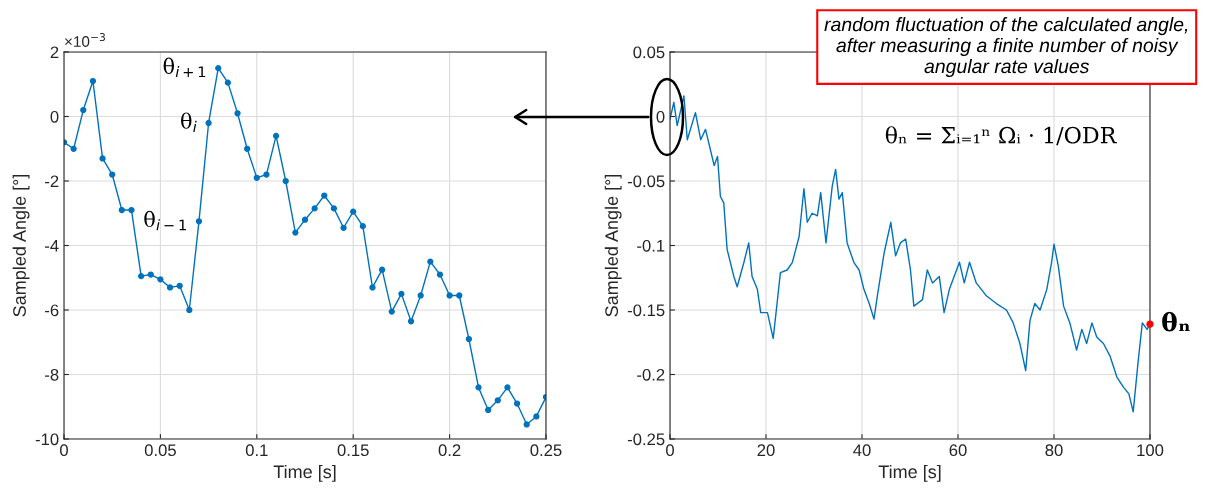 The image size is (1210, 495). I want to click on y-tick-label: -10, so click(47, 439).